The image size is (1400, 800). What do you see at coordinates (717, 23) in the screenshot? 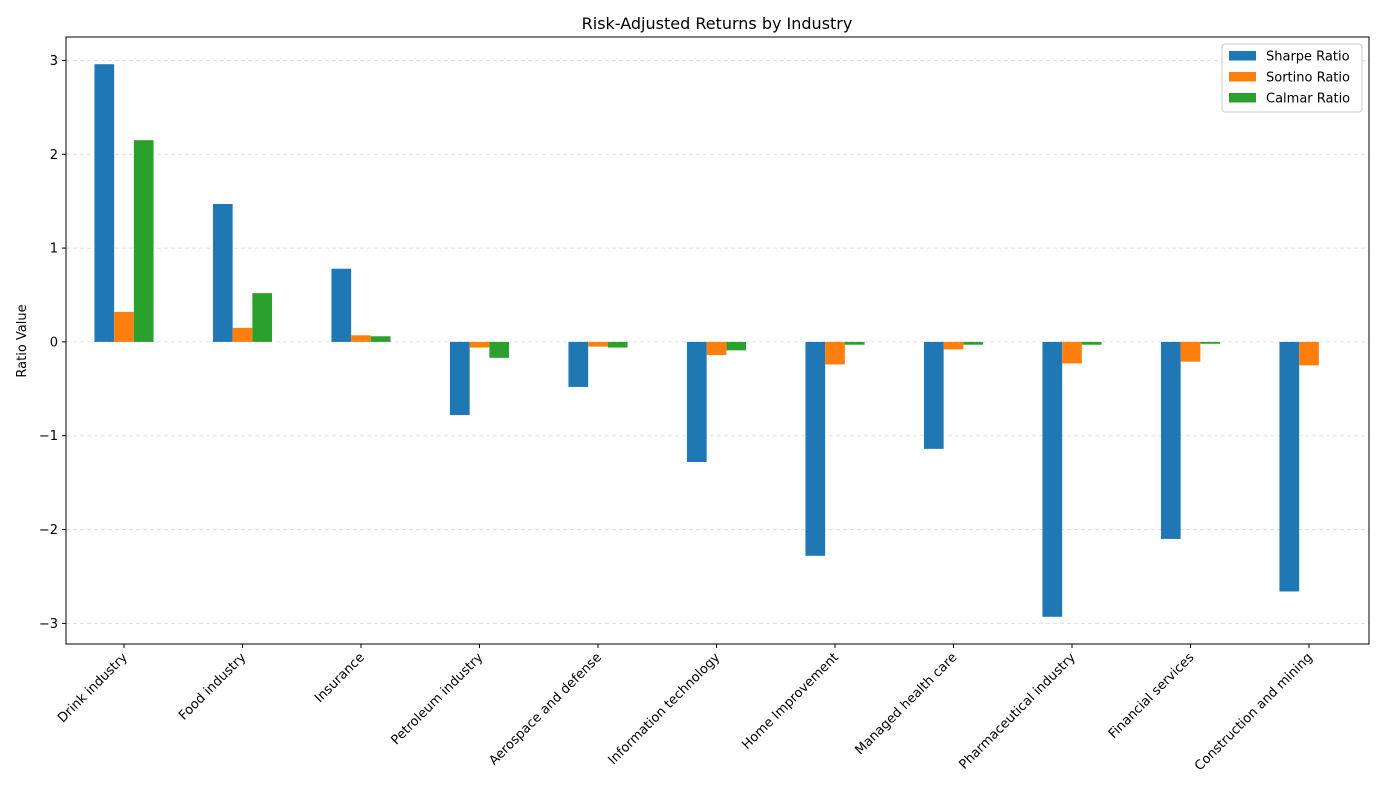
I see `chart-title: Risk-Adjusted Returns by Industry` at bounding box center [717, 23].